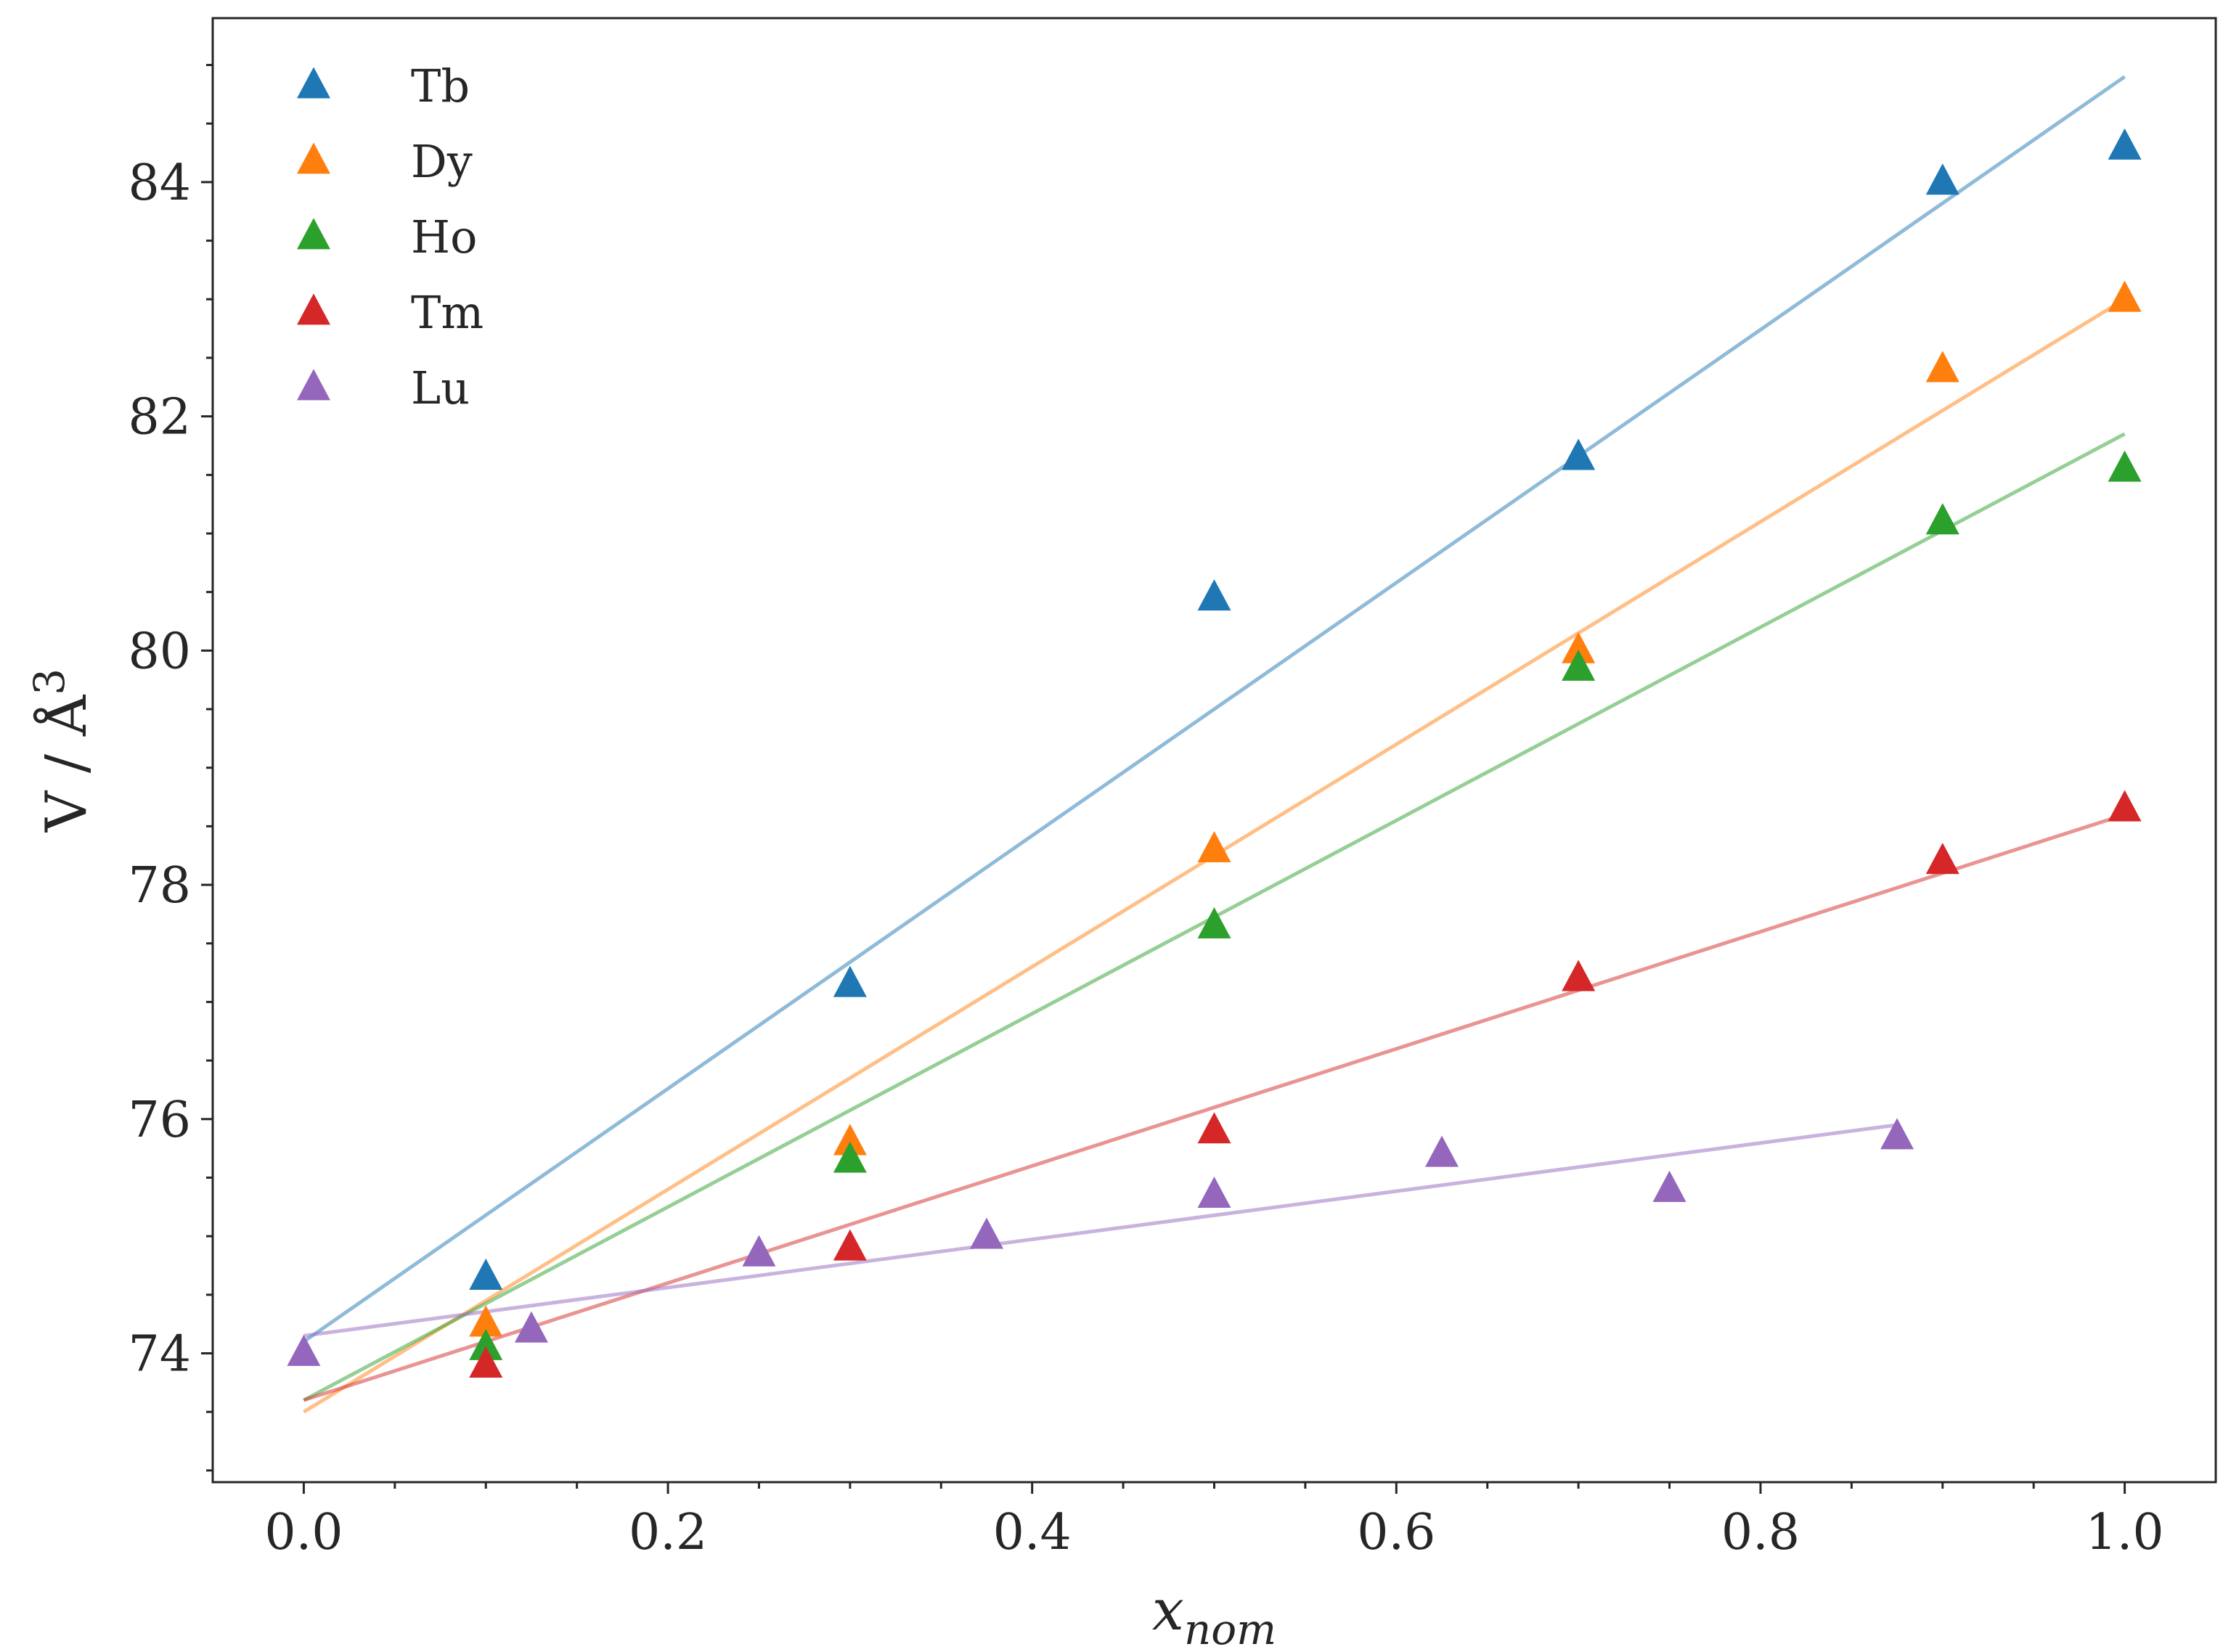 This screenshot has width=2231, height=1652. What do you see at coordinates (442, 161) in the screenshot?
I see `legend-label-dy: Dy` at bounding box center [442, 161].